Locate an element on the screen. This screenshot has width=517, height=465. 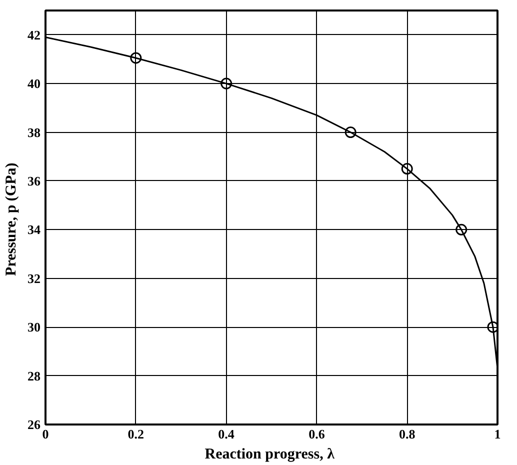
x-axis-title: Reaction progress, λ is located at coordinates (270, 454).